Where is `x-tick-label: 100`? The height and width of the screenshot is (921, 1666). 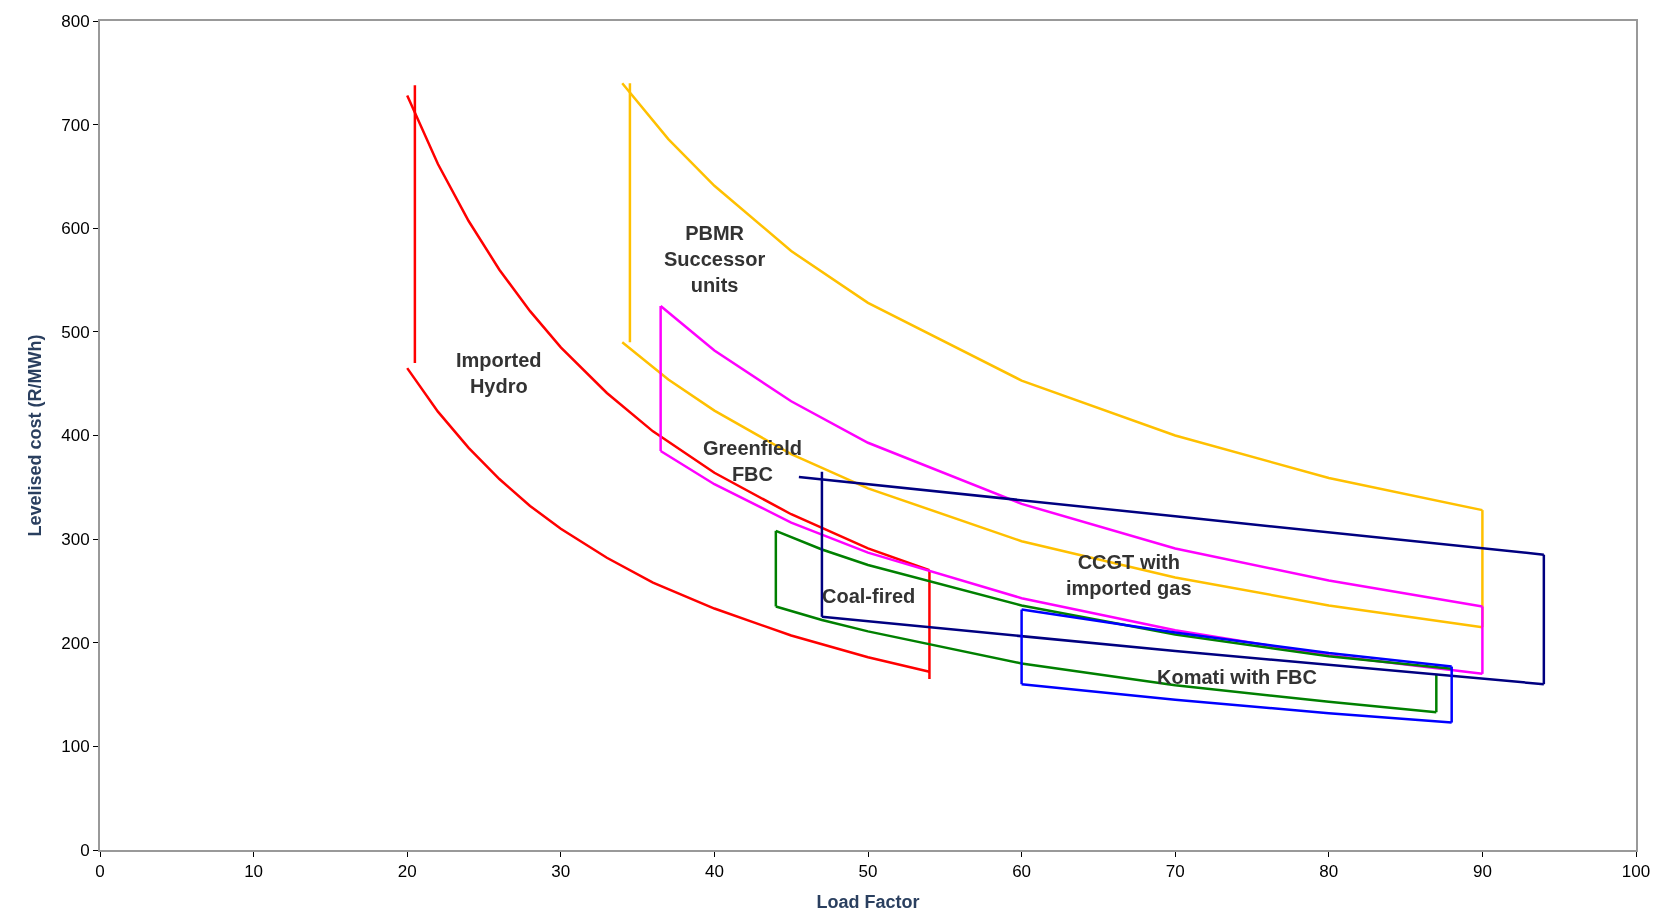 x-tick-label: 100 is located at coordinates (1636, 872).